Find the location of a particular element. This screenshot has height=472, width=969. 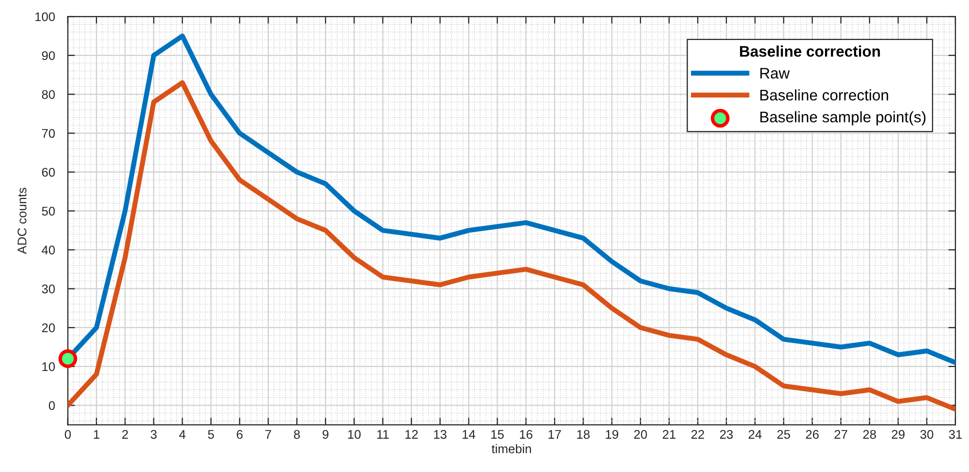

y-tick-label: 80 is located at coordinates (48, 94).